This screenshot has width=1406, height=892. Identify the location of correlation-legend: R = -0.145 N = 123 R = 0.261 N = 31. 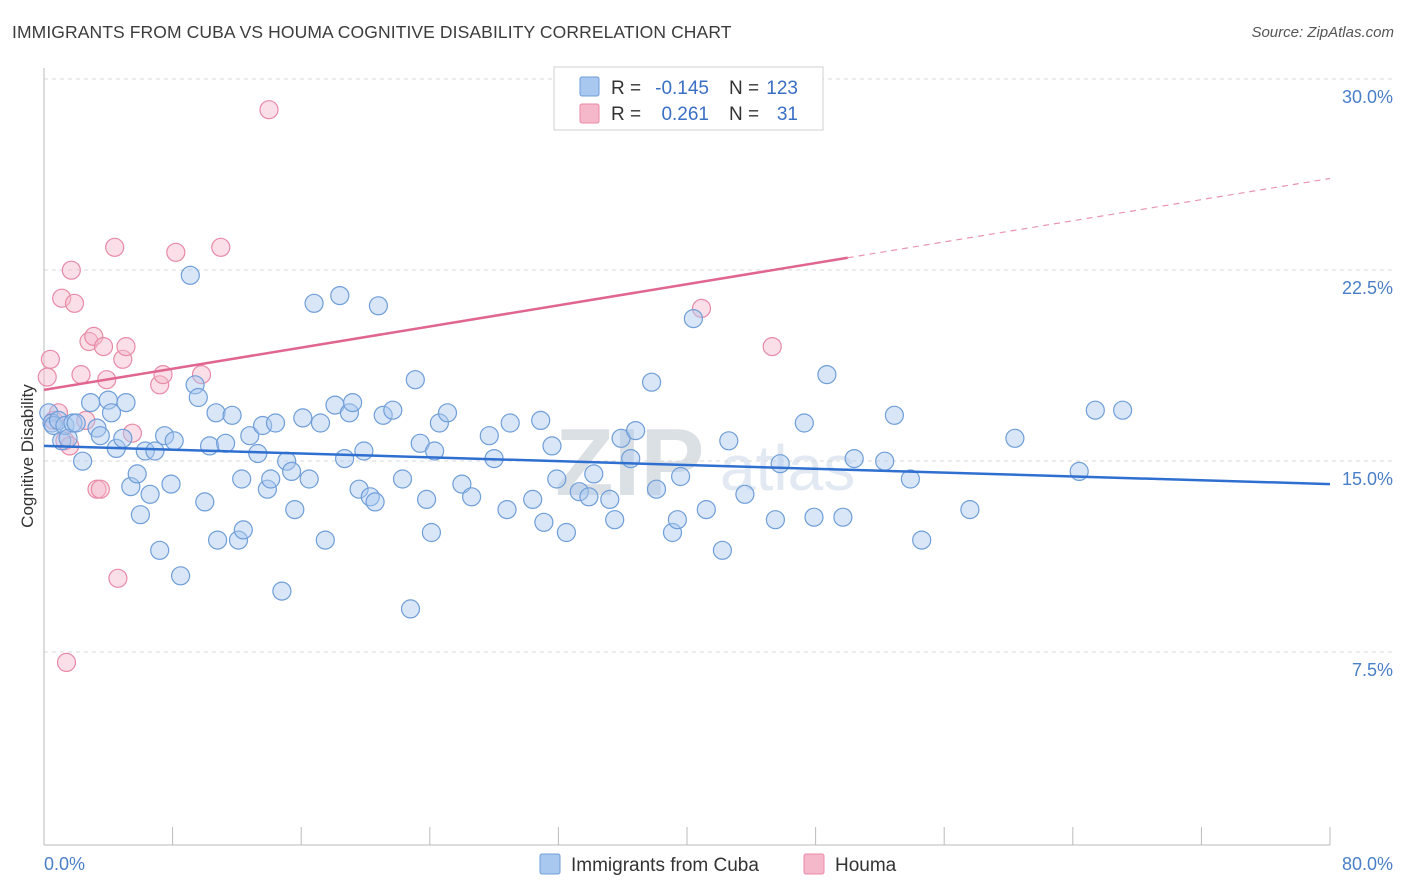
(688, 98).